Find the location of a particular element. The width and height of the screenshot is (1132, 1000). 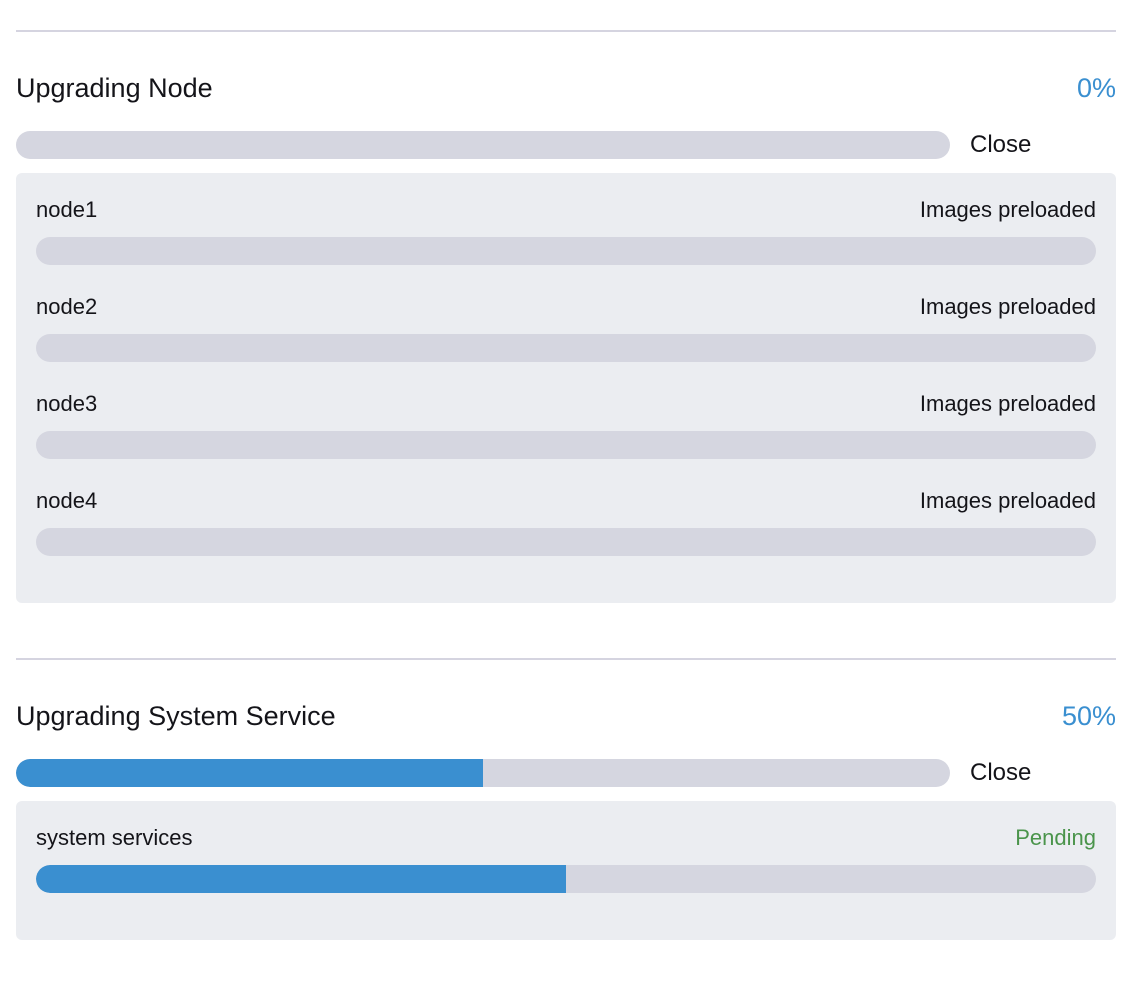

service-name-label: system services is located at coordinates (114, 837).